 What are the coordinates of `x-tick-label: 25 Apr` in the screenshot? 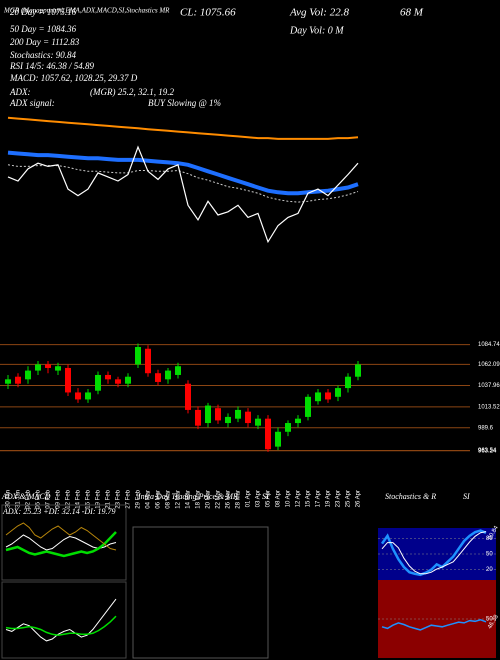 It's located at (349, 498).